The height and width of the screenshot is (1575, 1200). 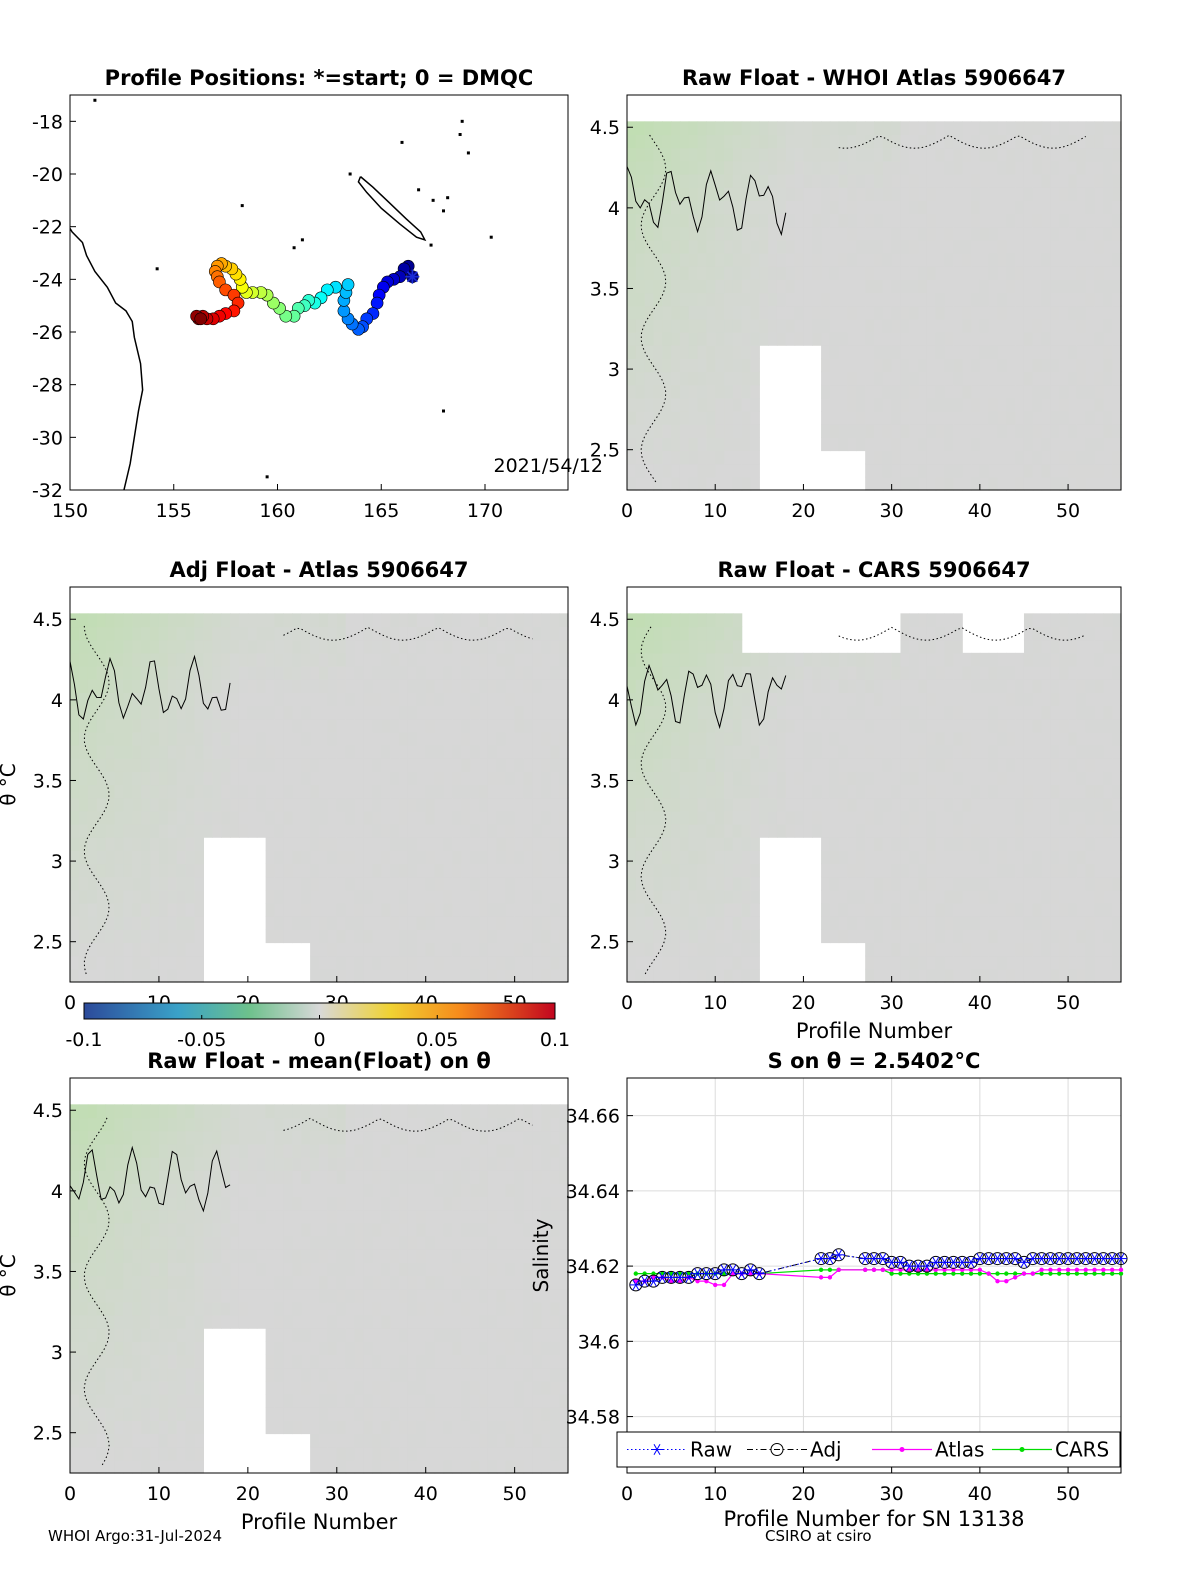 I want to click on map-ytick-label: -18, so click(x=47, y=122).